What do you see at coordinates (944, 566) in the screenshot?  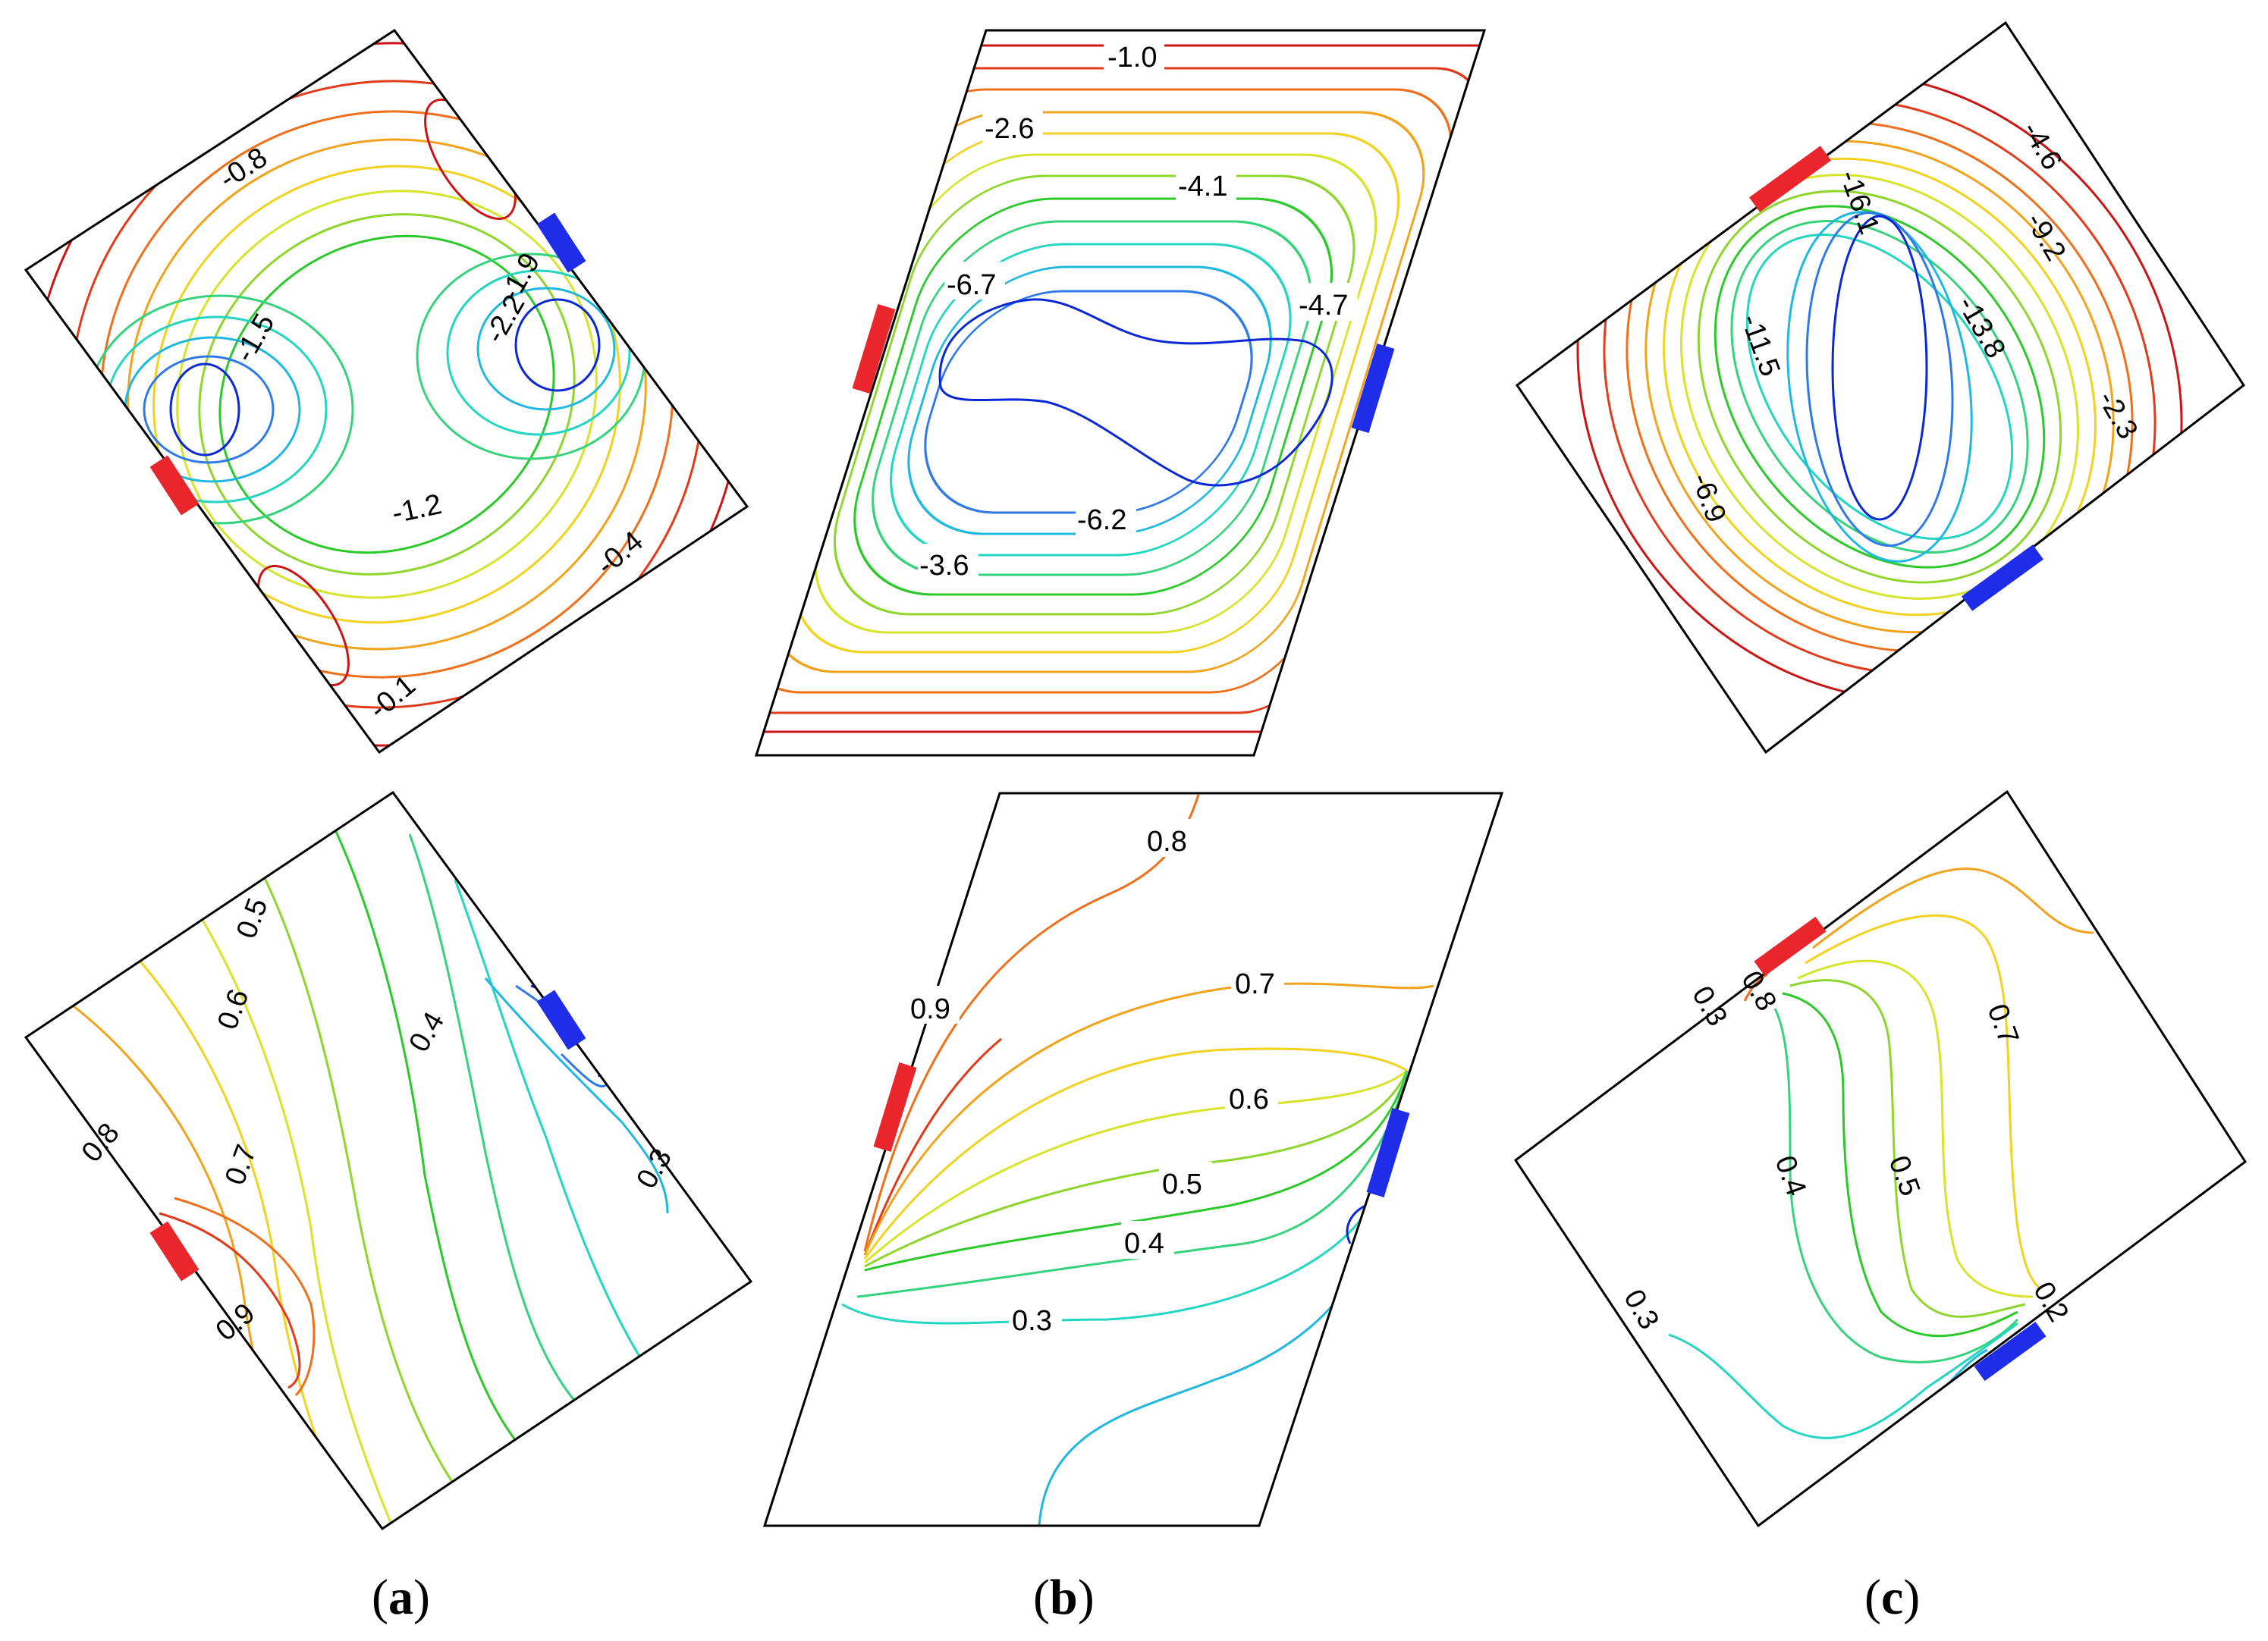 I see `contour-label: -3.6` at bounding box center [944, 566].